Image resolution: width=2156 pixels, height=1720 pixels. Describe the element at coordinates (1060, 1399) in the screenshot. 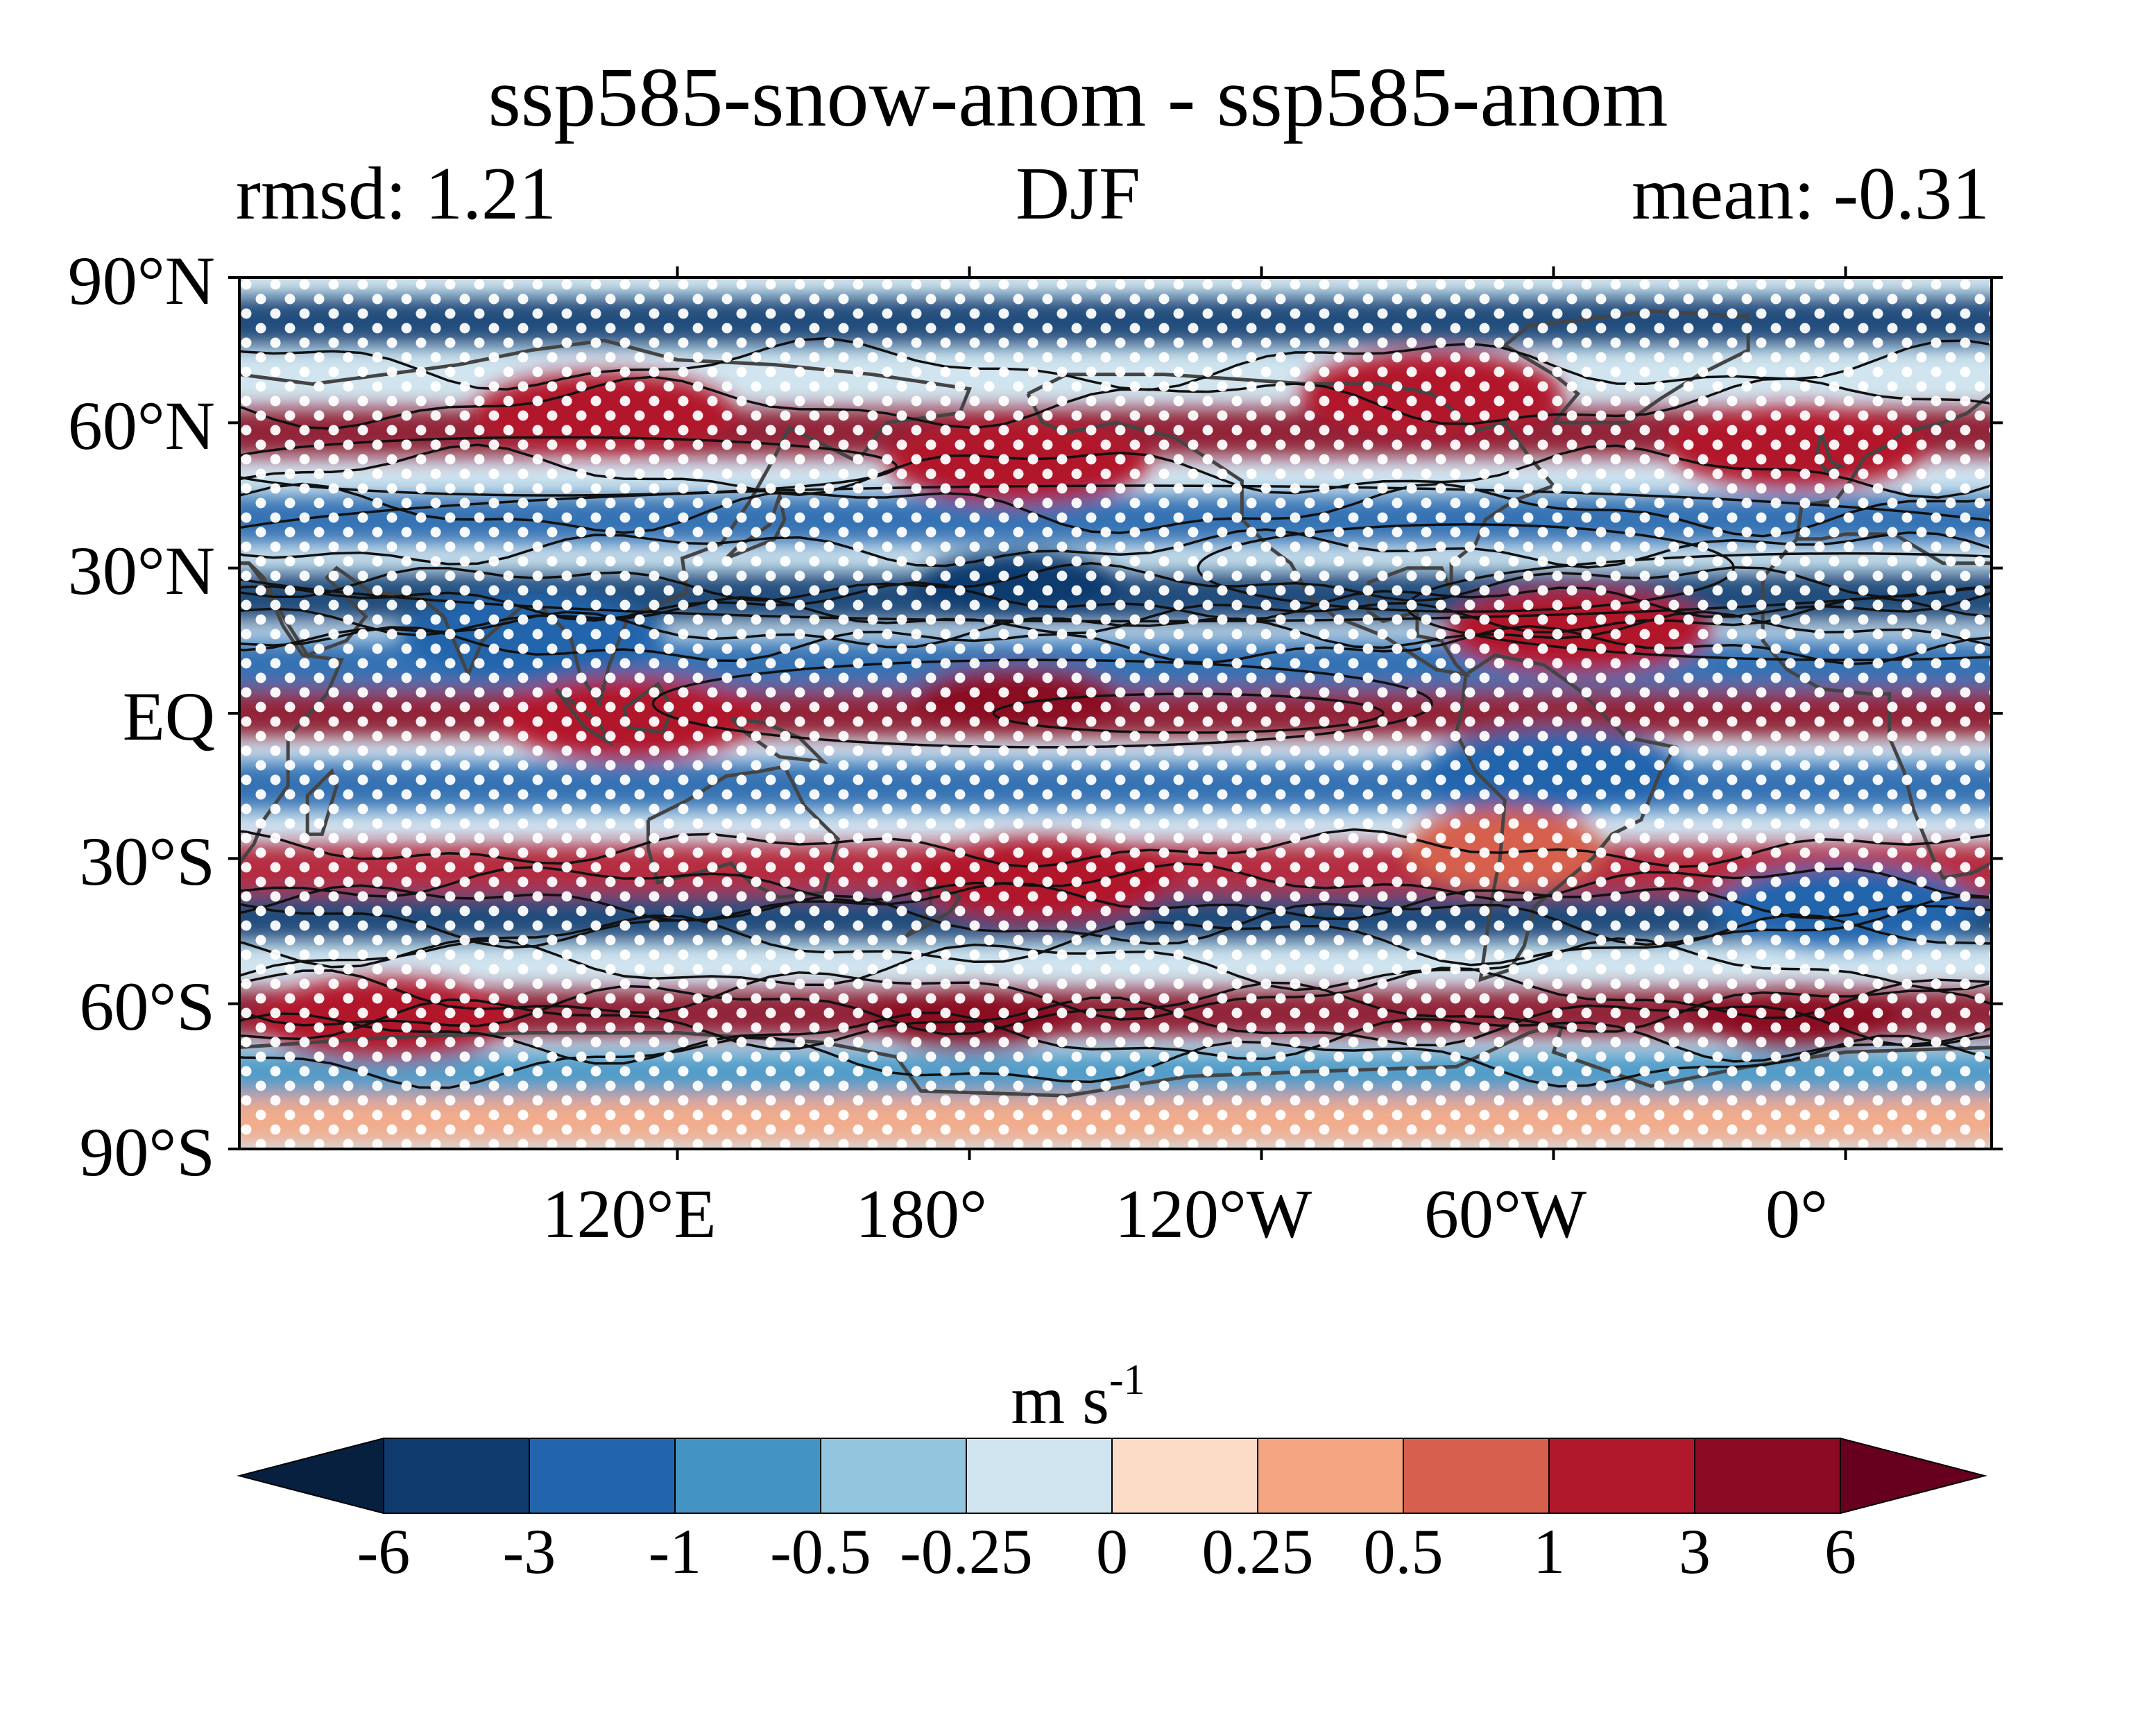

I see `unit-base: m s` at that location.